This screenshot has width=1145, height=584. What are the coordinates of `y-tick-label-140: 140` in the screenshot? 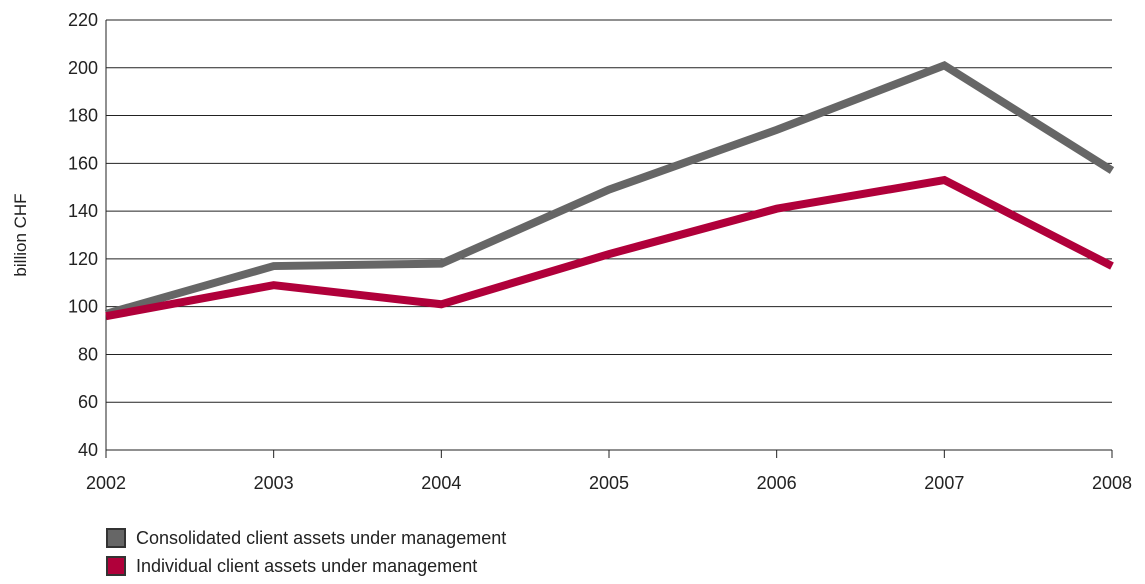 It's located at (83, 211).